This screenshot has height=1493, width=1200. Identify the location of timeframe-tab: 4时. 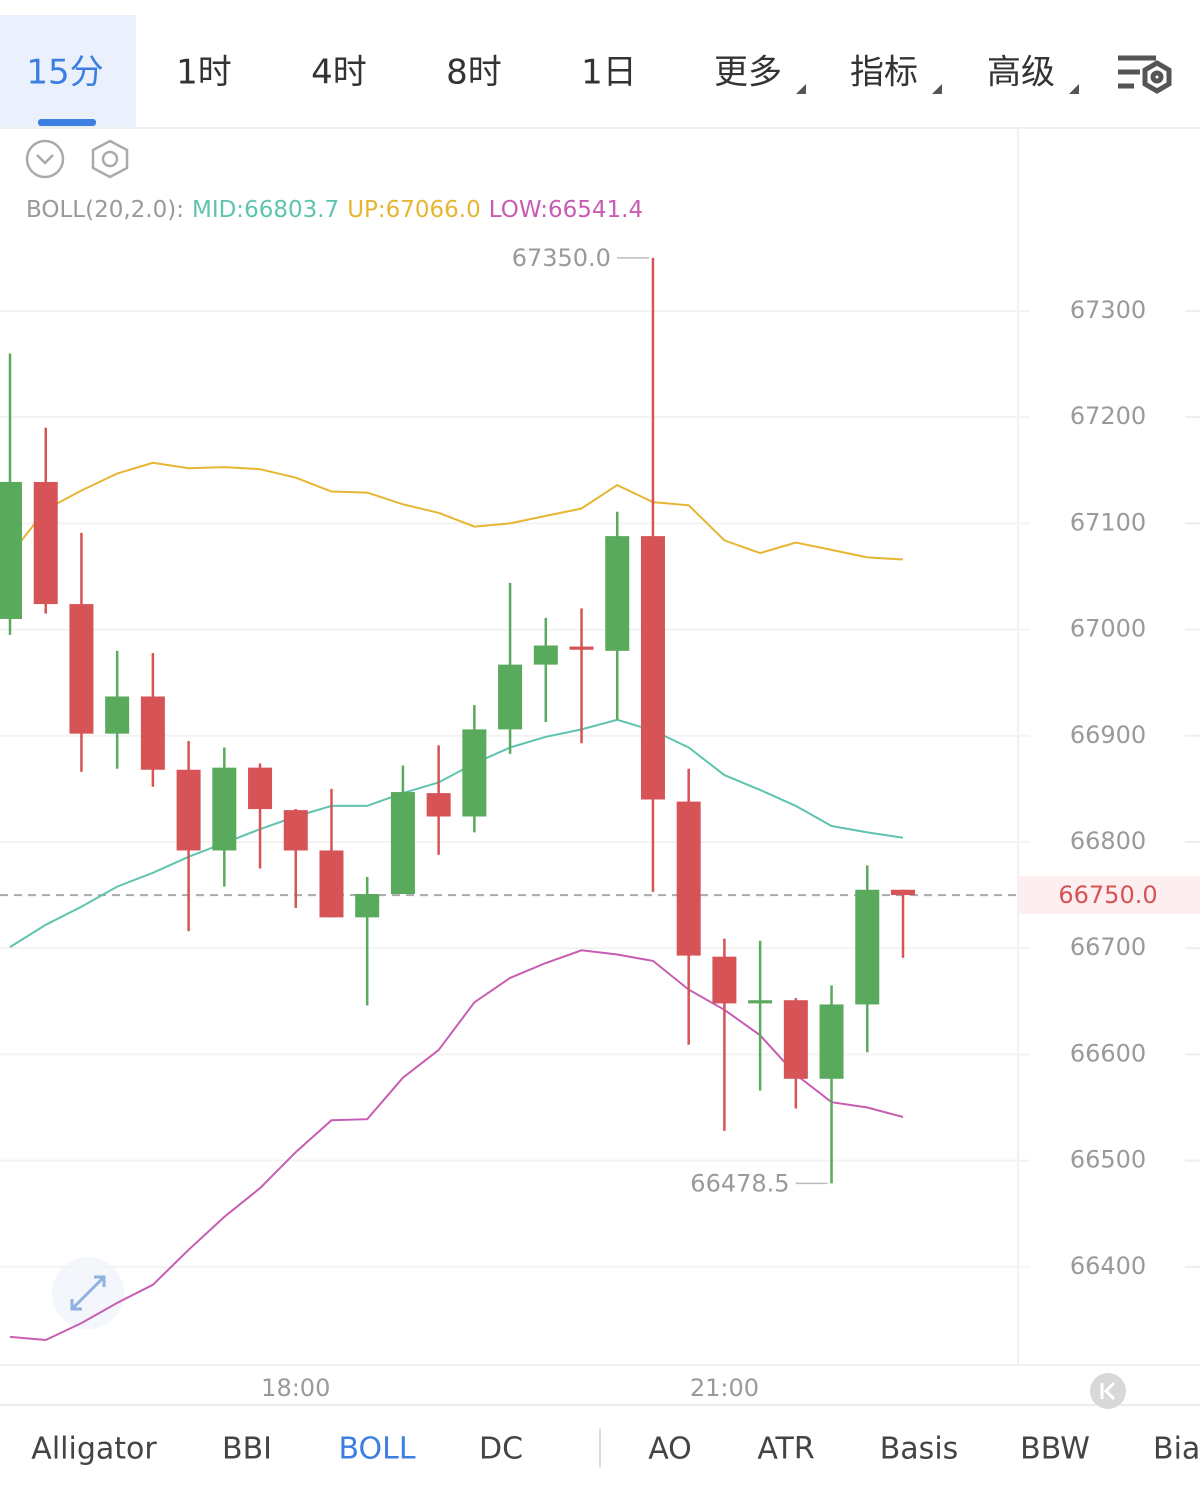
(339, 73).